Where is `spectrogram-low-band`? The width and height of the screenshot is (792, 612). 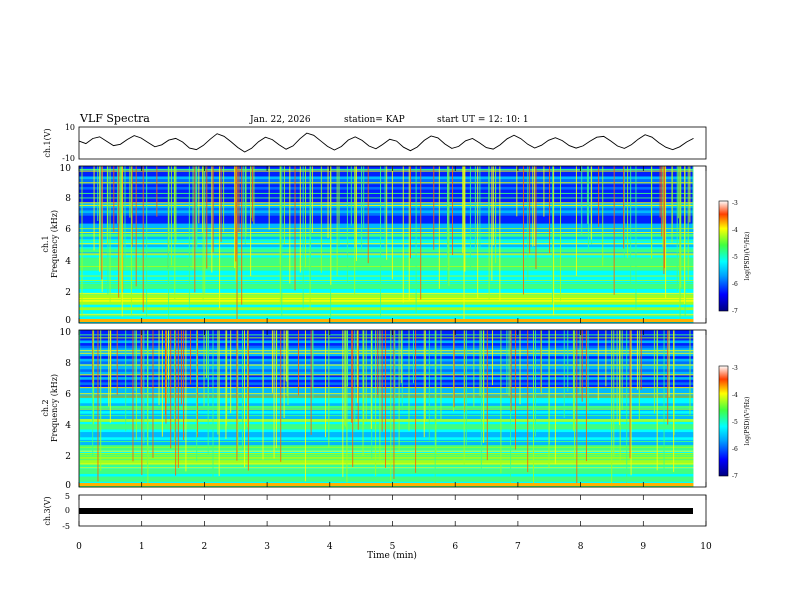
spectrogram-low-band is located at coordinates (386, 320).